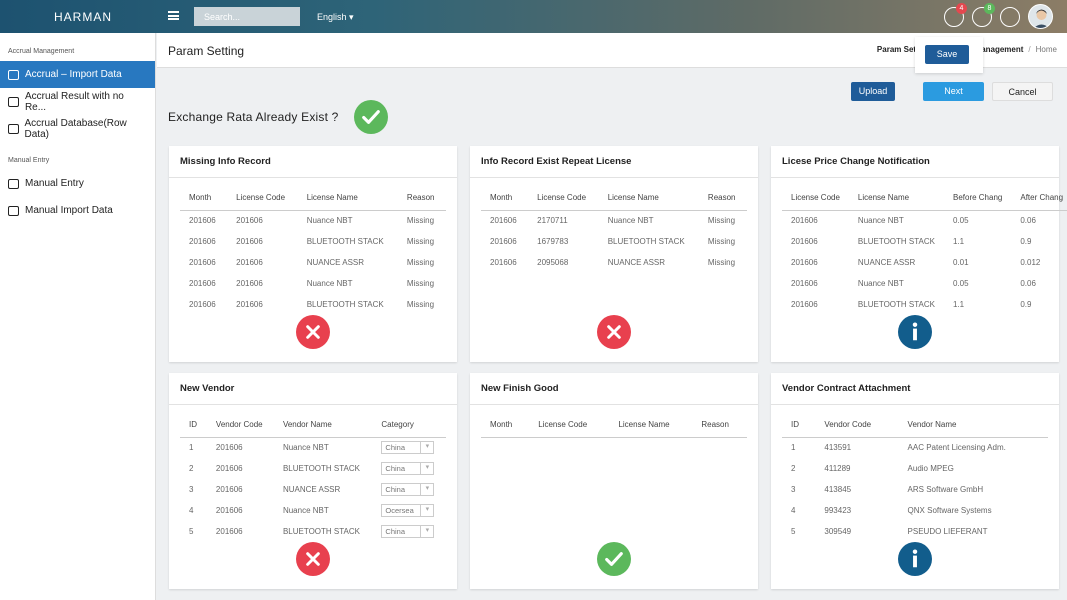 The height and width of the screenshot is (600, 1067). I want to click on notifications: 4, so click(955, 15).